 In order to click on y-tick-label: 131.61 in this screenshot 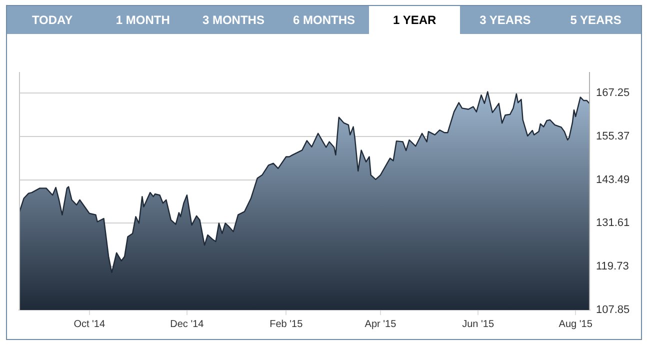, I will do `click(613, 223)`.